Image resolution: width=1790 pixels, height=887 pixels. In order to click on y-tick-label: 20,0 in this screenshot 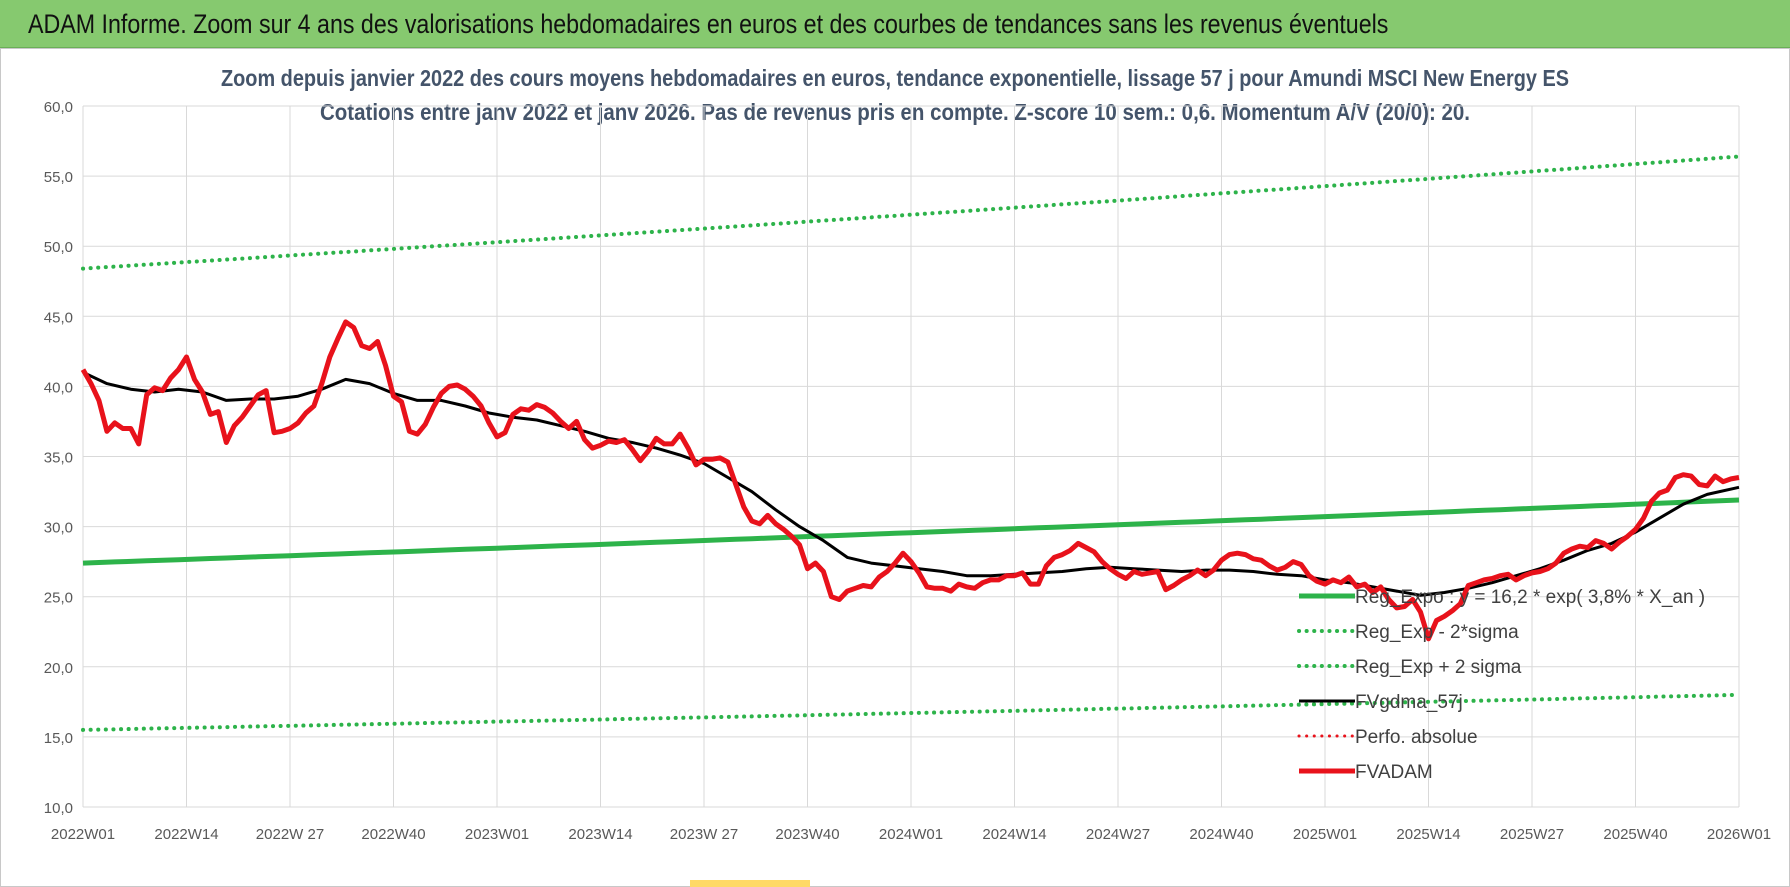, I will do `click(58, 668)`.